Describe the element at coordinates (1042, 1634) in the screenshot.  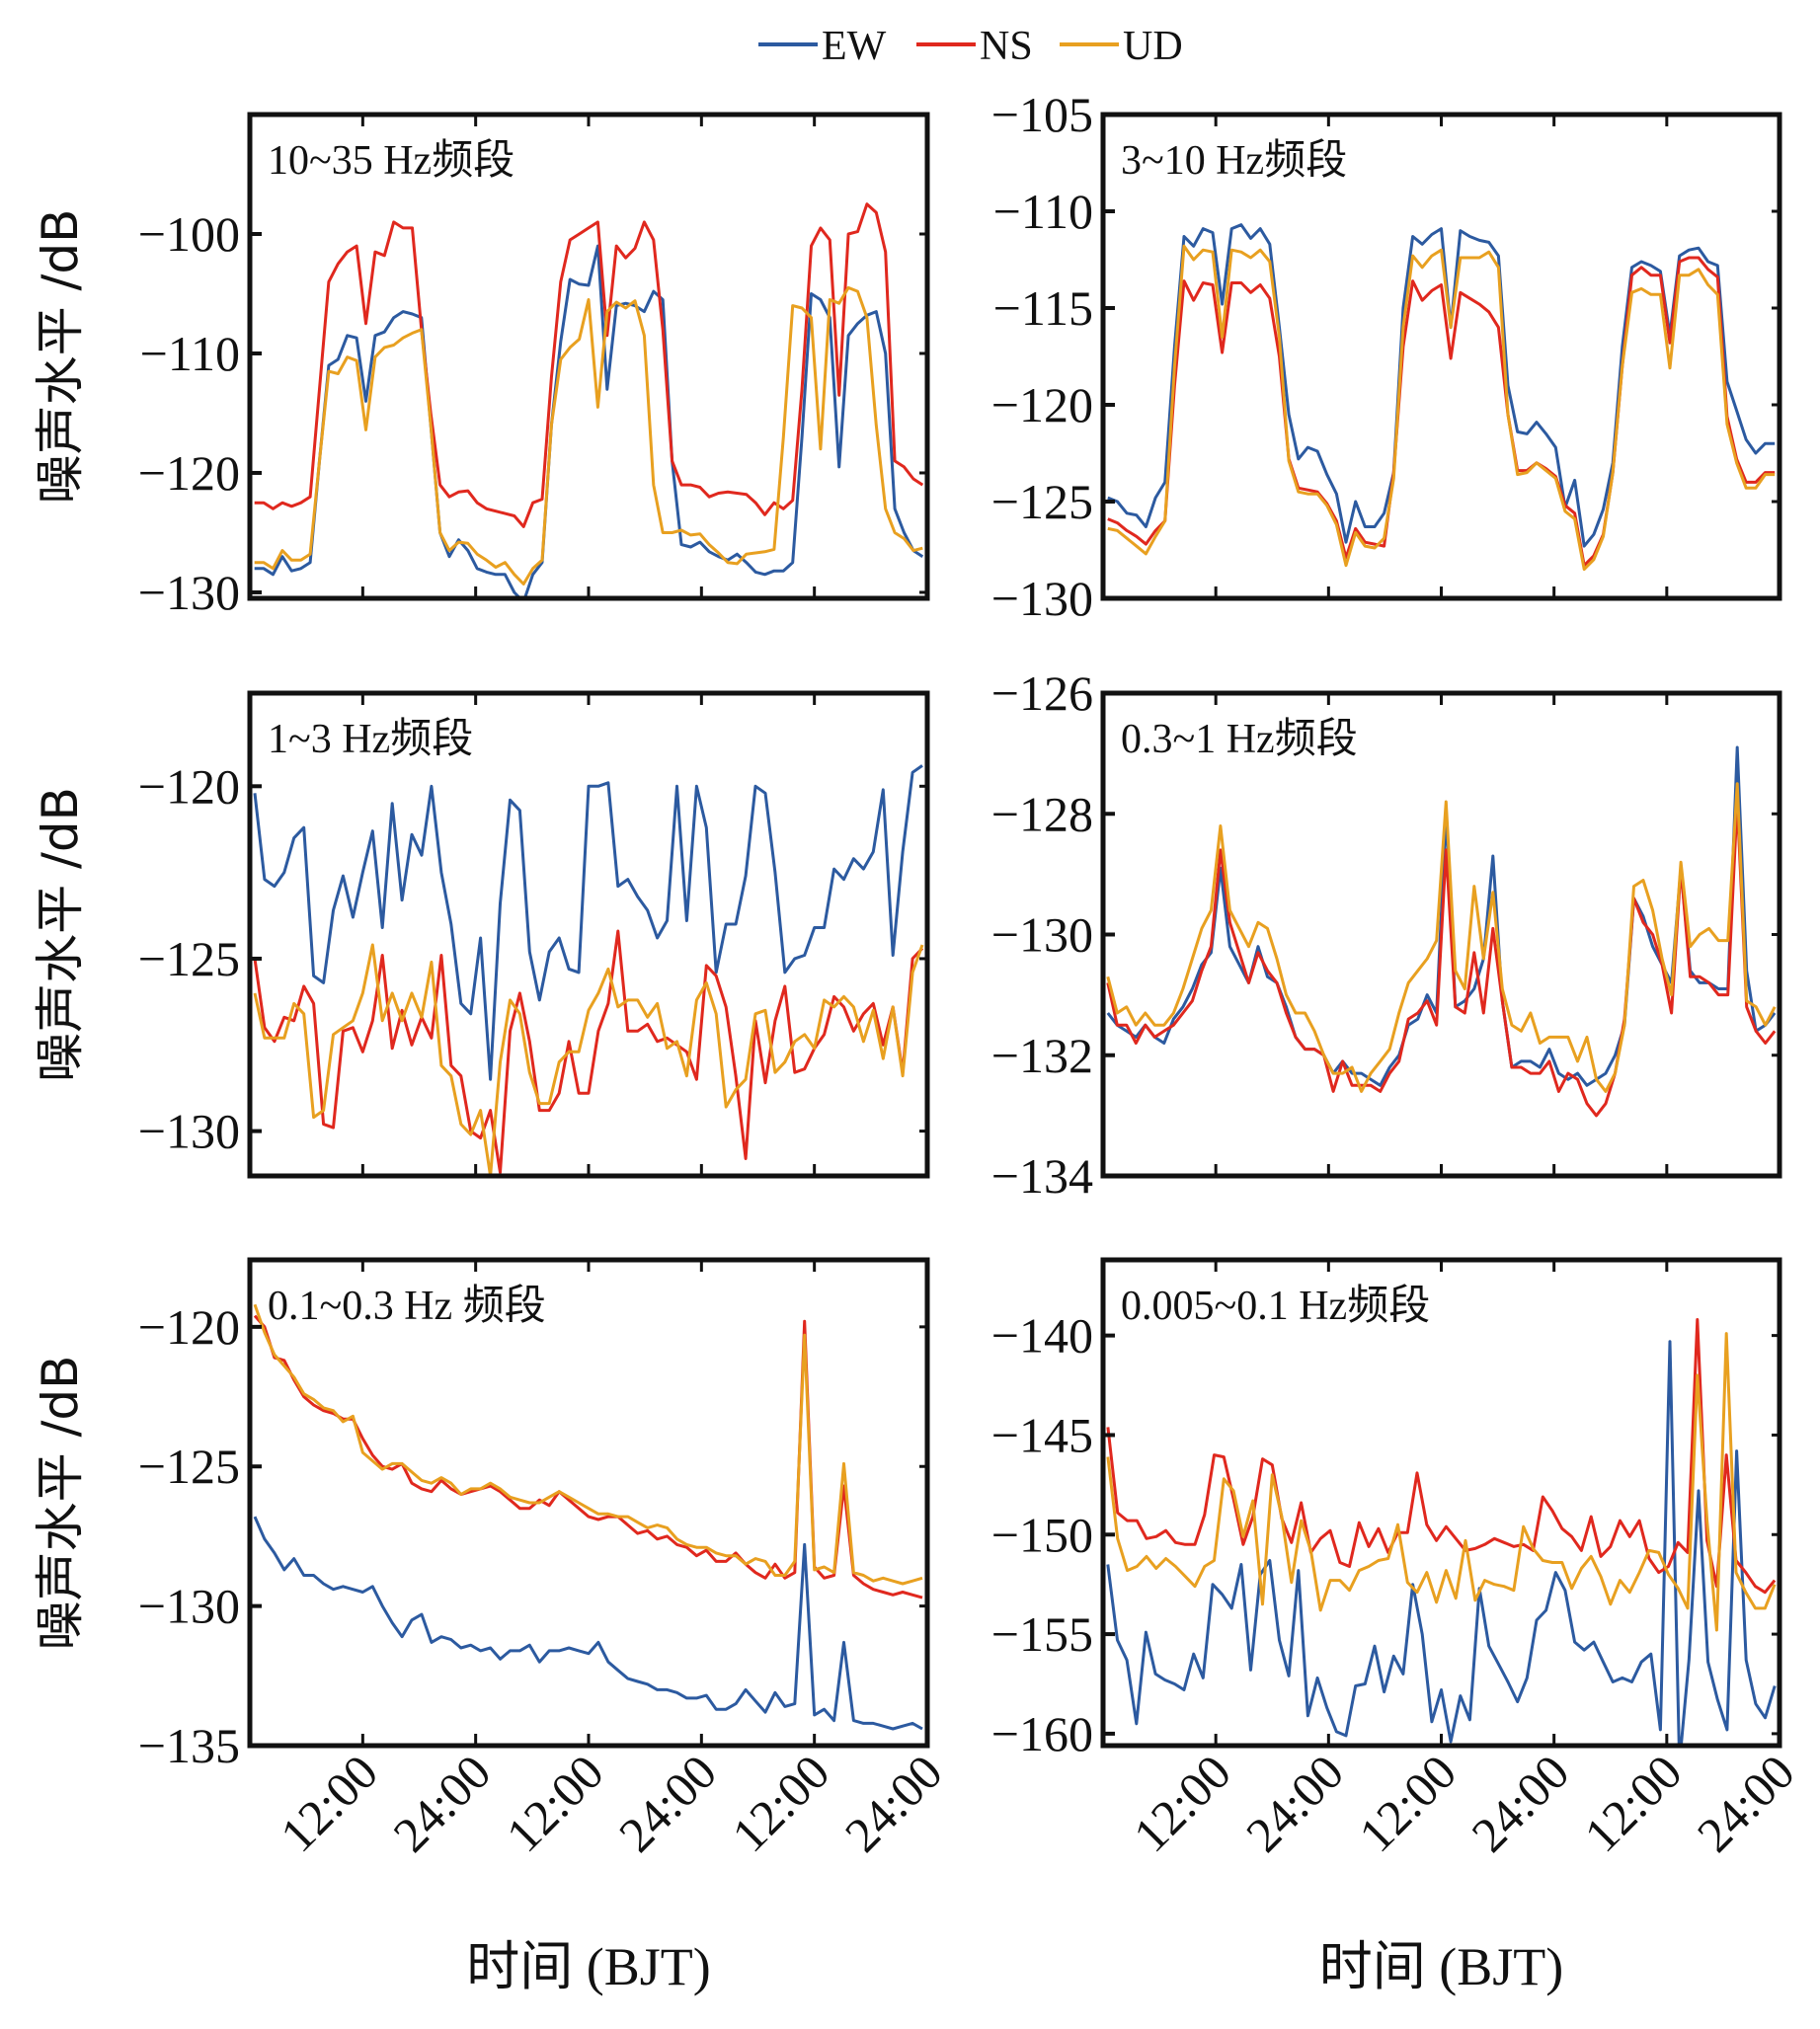
I see `y-tick-label: −155` at that location.